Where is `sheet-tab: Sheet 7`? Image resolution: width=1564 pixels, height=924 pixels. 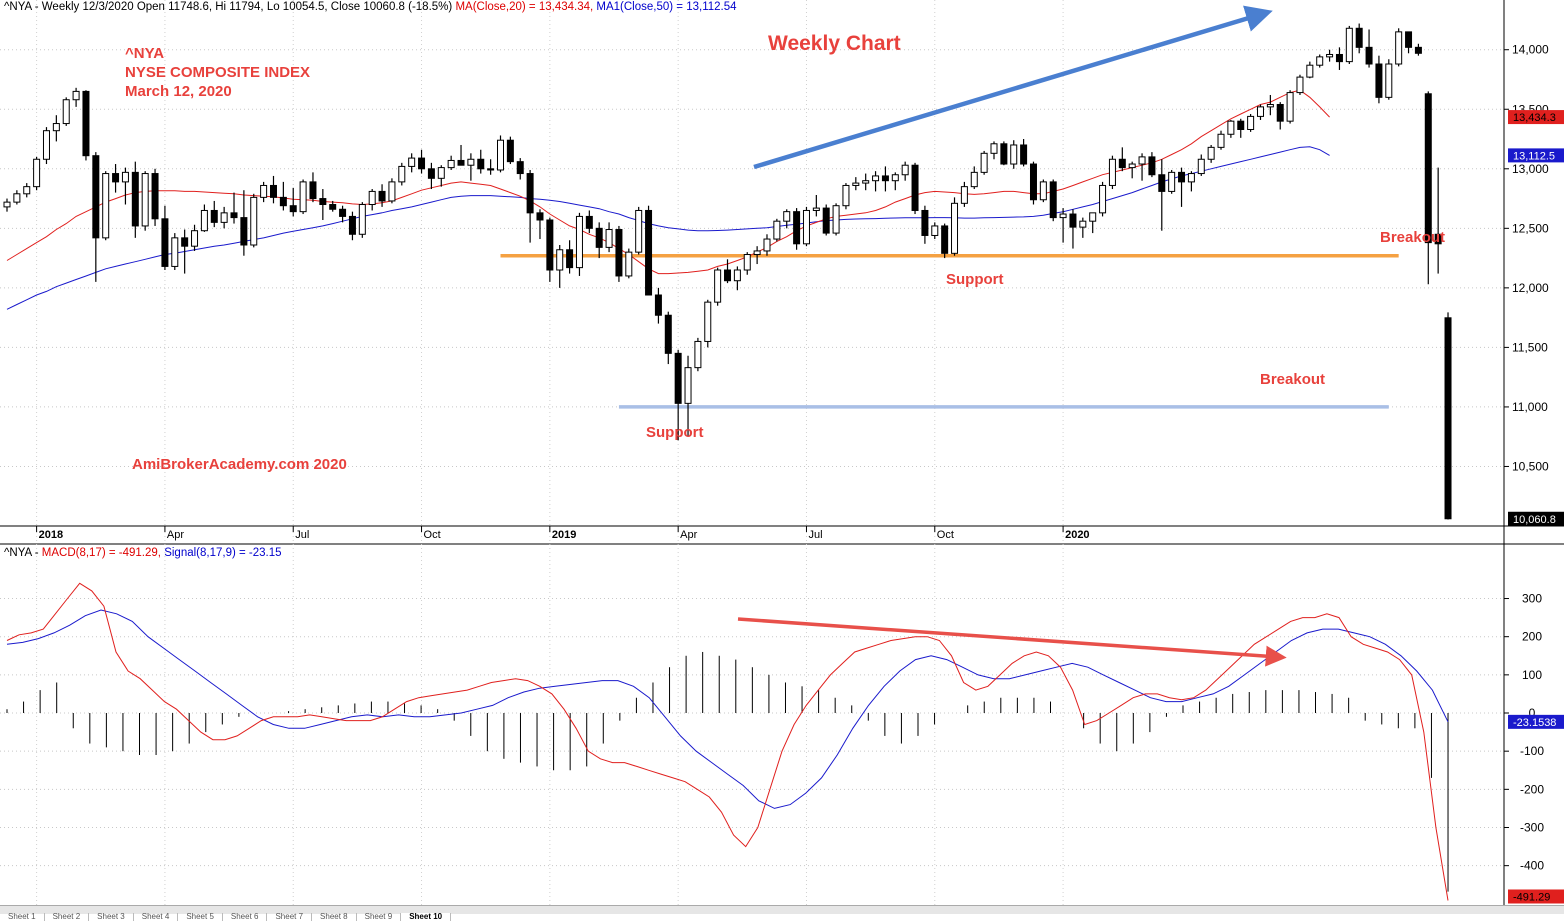 sheet-tab: Sheet 7 is located at coordinates (290, 917).